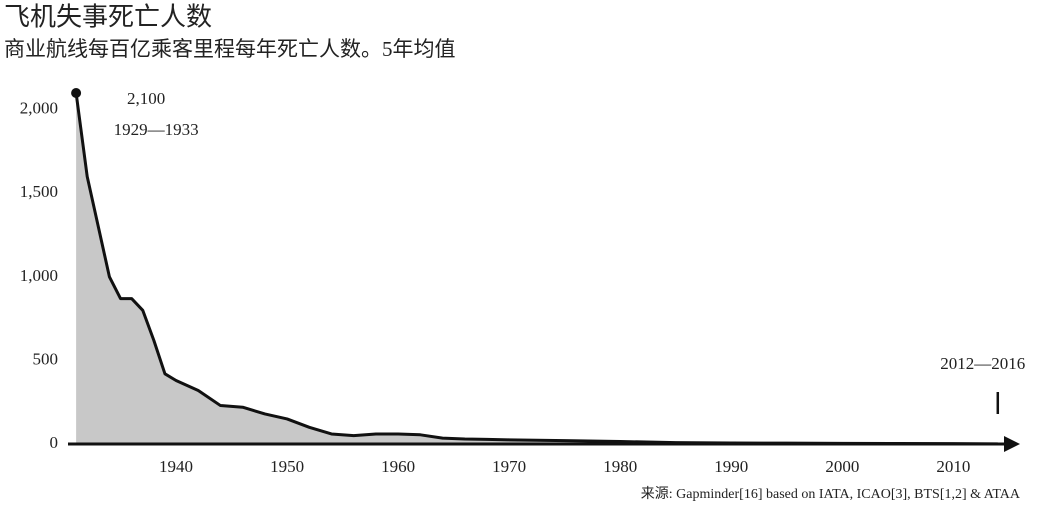  What do you see at coordinates (39, 191) in the screenshot?
I see `y-tick-label: 1,500` at bounding box center [39, 191].